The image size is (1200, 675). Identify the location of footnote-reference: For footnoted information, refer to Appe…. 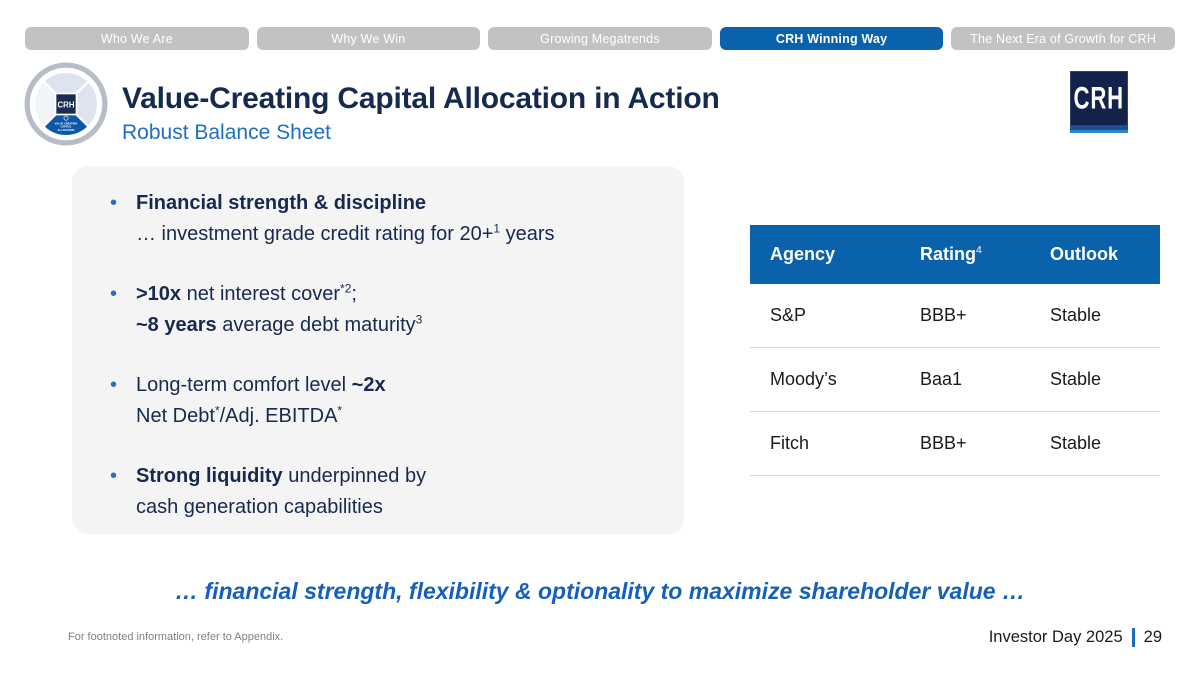
(176, 637).